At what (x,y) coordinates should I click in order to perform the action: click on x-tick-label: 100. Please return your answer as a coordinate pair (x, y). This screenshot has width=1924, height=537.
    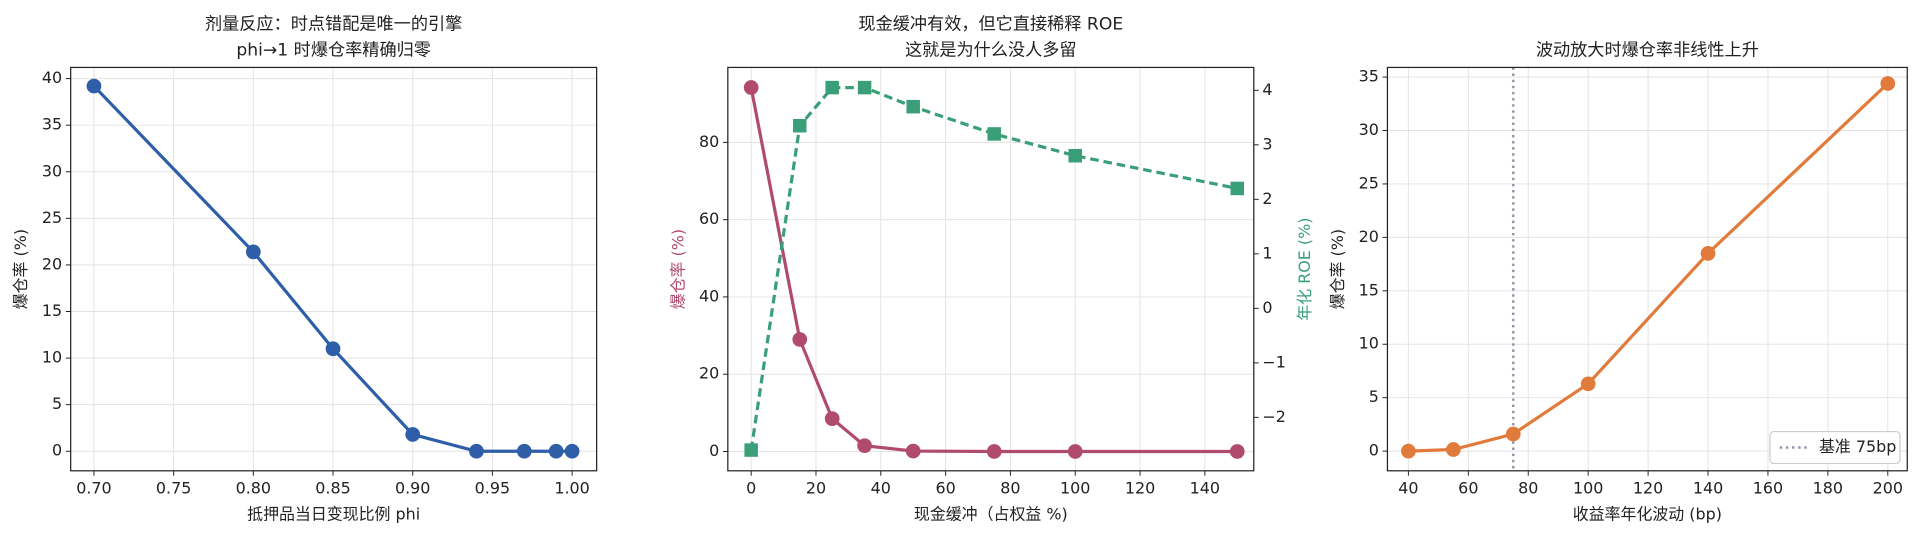
    Looking at the image, I should click on (1588, 488).